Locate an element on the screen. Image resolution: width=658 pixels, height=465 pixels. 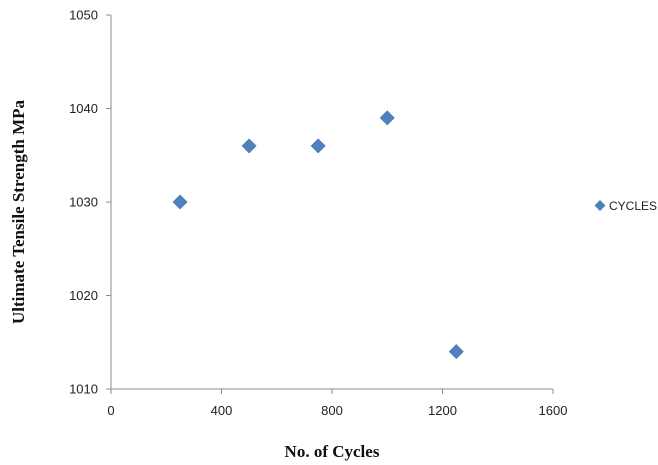
legend-label: CYCLES is located at coordinates (633, 206).